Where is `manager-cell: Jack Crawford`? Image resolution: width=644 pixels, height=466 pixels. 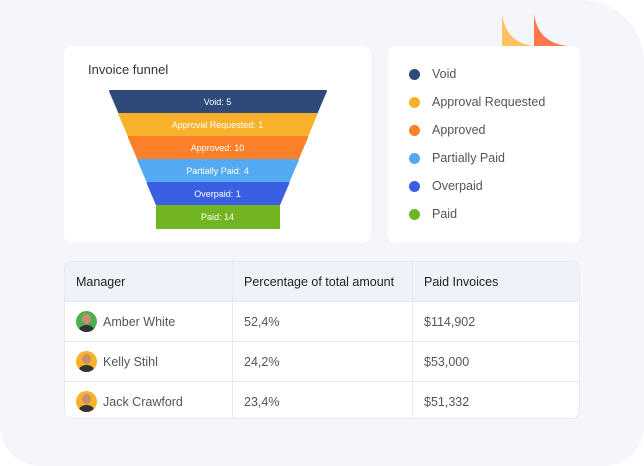
manager-cell: Jack Crawford is located at coordinates (149, 400).